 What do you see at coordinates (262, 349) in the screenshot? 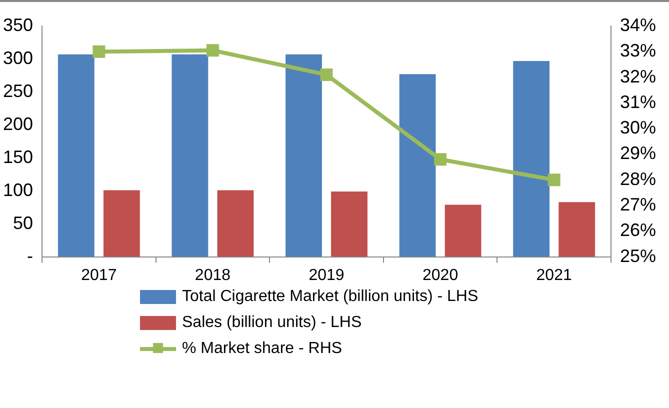
I see `legend-label: % Market share - RHS` at bounding box center [262, 349].